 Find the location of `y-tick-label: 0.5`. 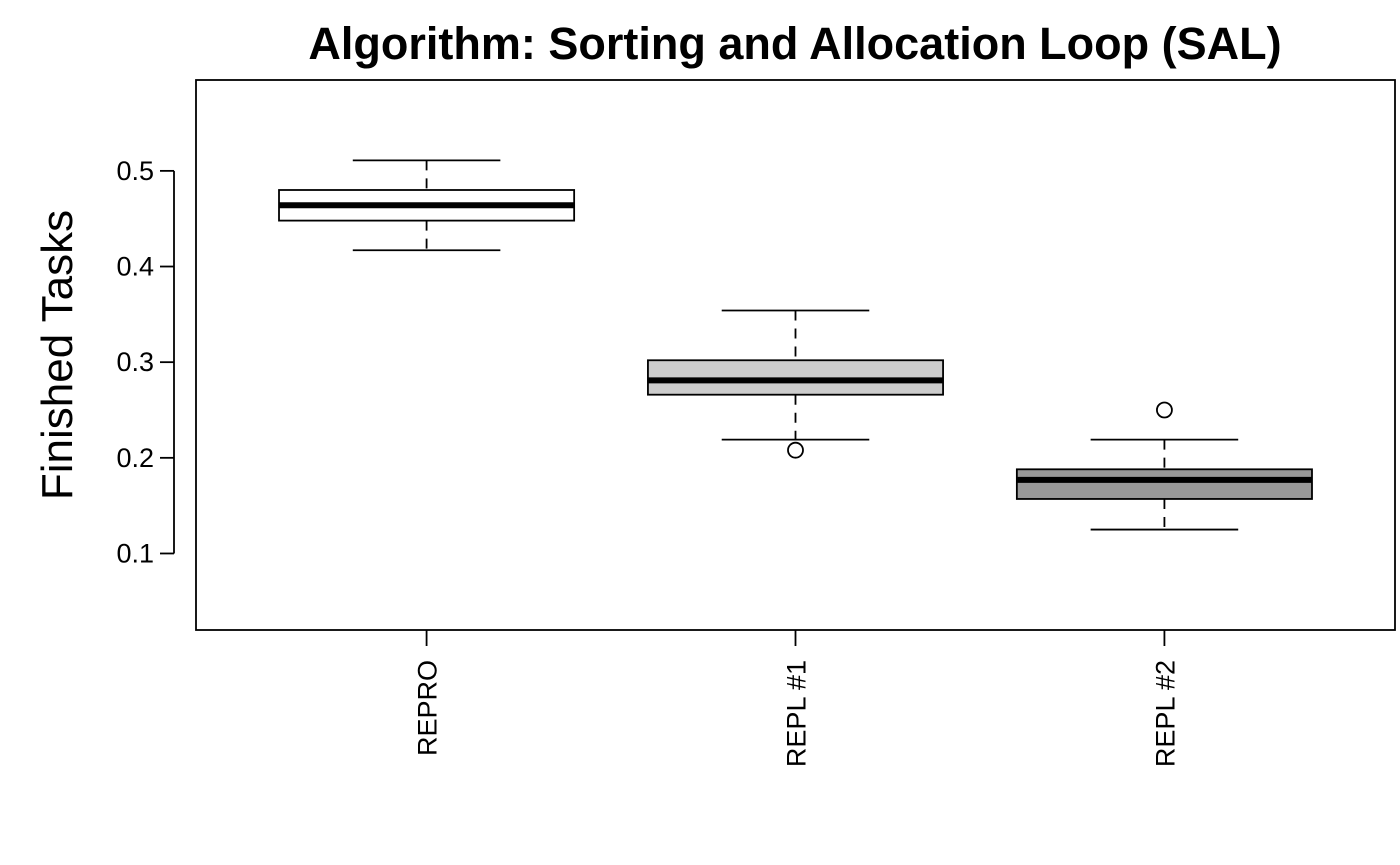

y-tick-label: 0.5 is located at coordinates (135, 171).